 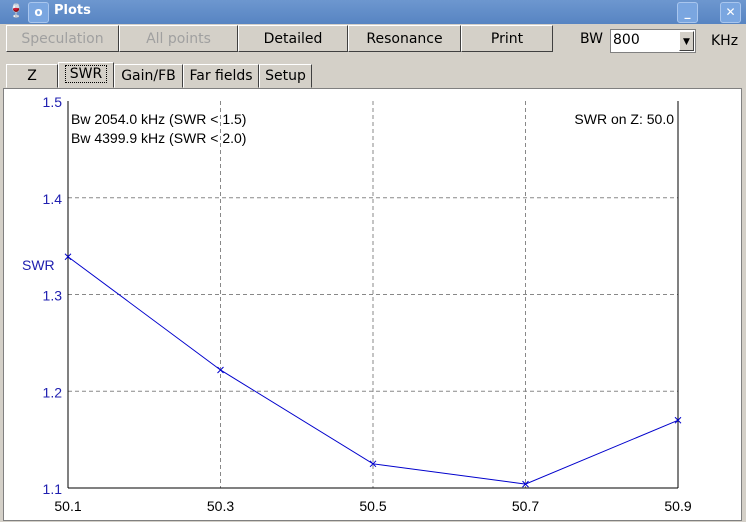 I want to click on resonance-button: Resonance, so click(x=404, y=38).